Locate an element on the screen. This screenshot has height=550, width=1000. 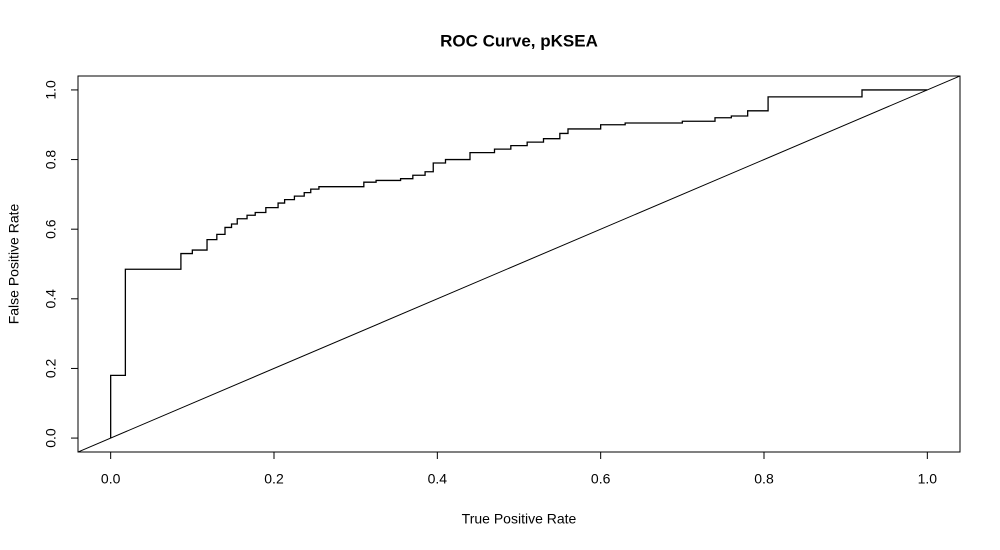
y-tick-label: 1.0 is located at coordinates (51, 90).